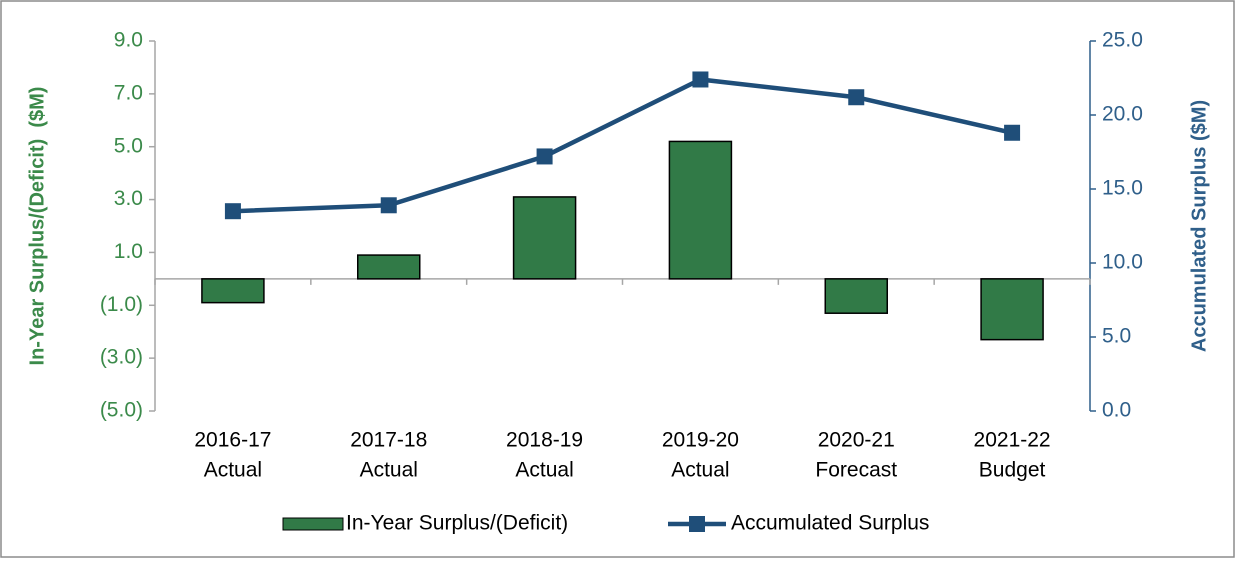  What do you see at coordinates (121, 357) in the screenshot?
I see `y-tick-label: (3.0)` at bounding box center [121, 357].